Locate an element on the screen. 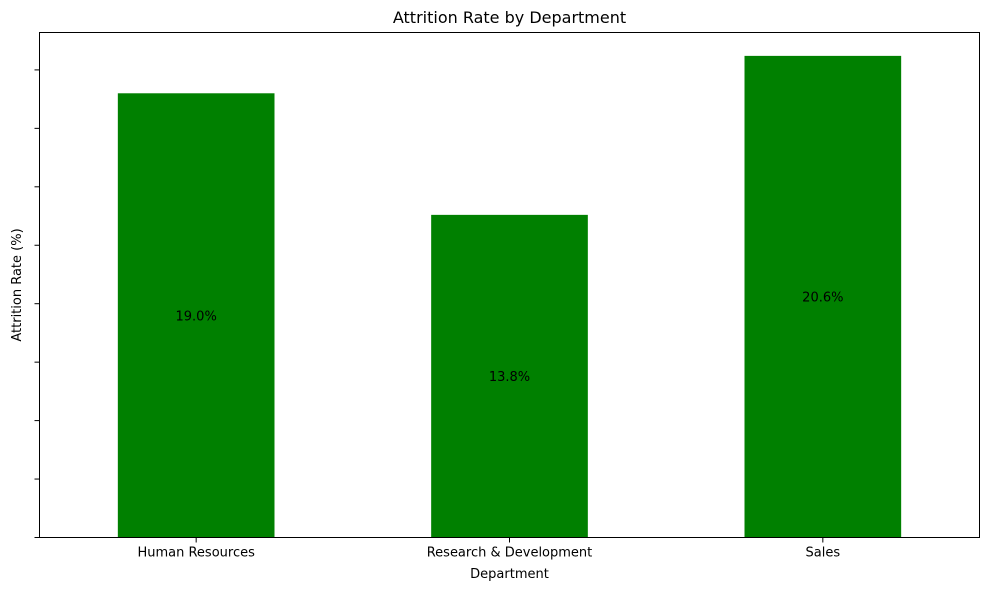 This screenshot has height=590, width=989. data-labels-group: 19.0% 13.8% 20.6% is located at coordinates (510, 338).